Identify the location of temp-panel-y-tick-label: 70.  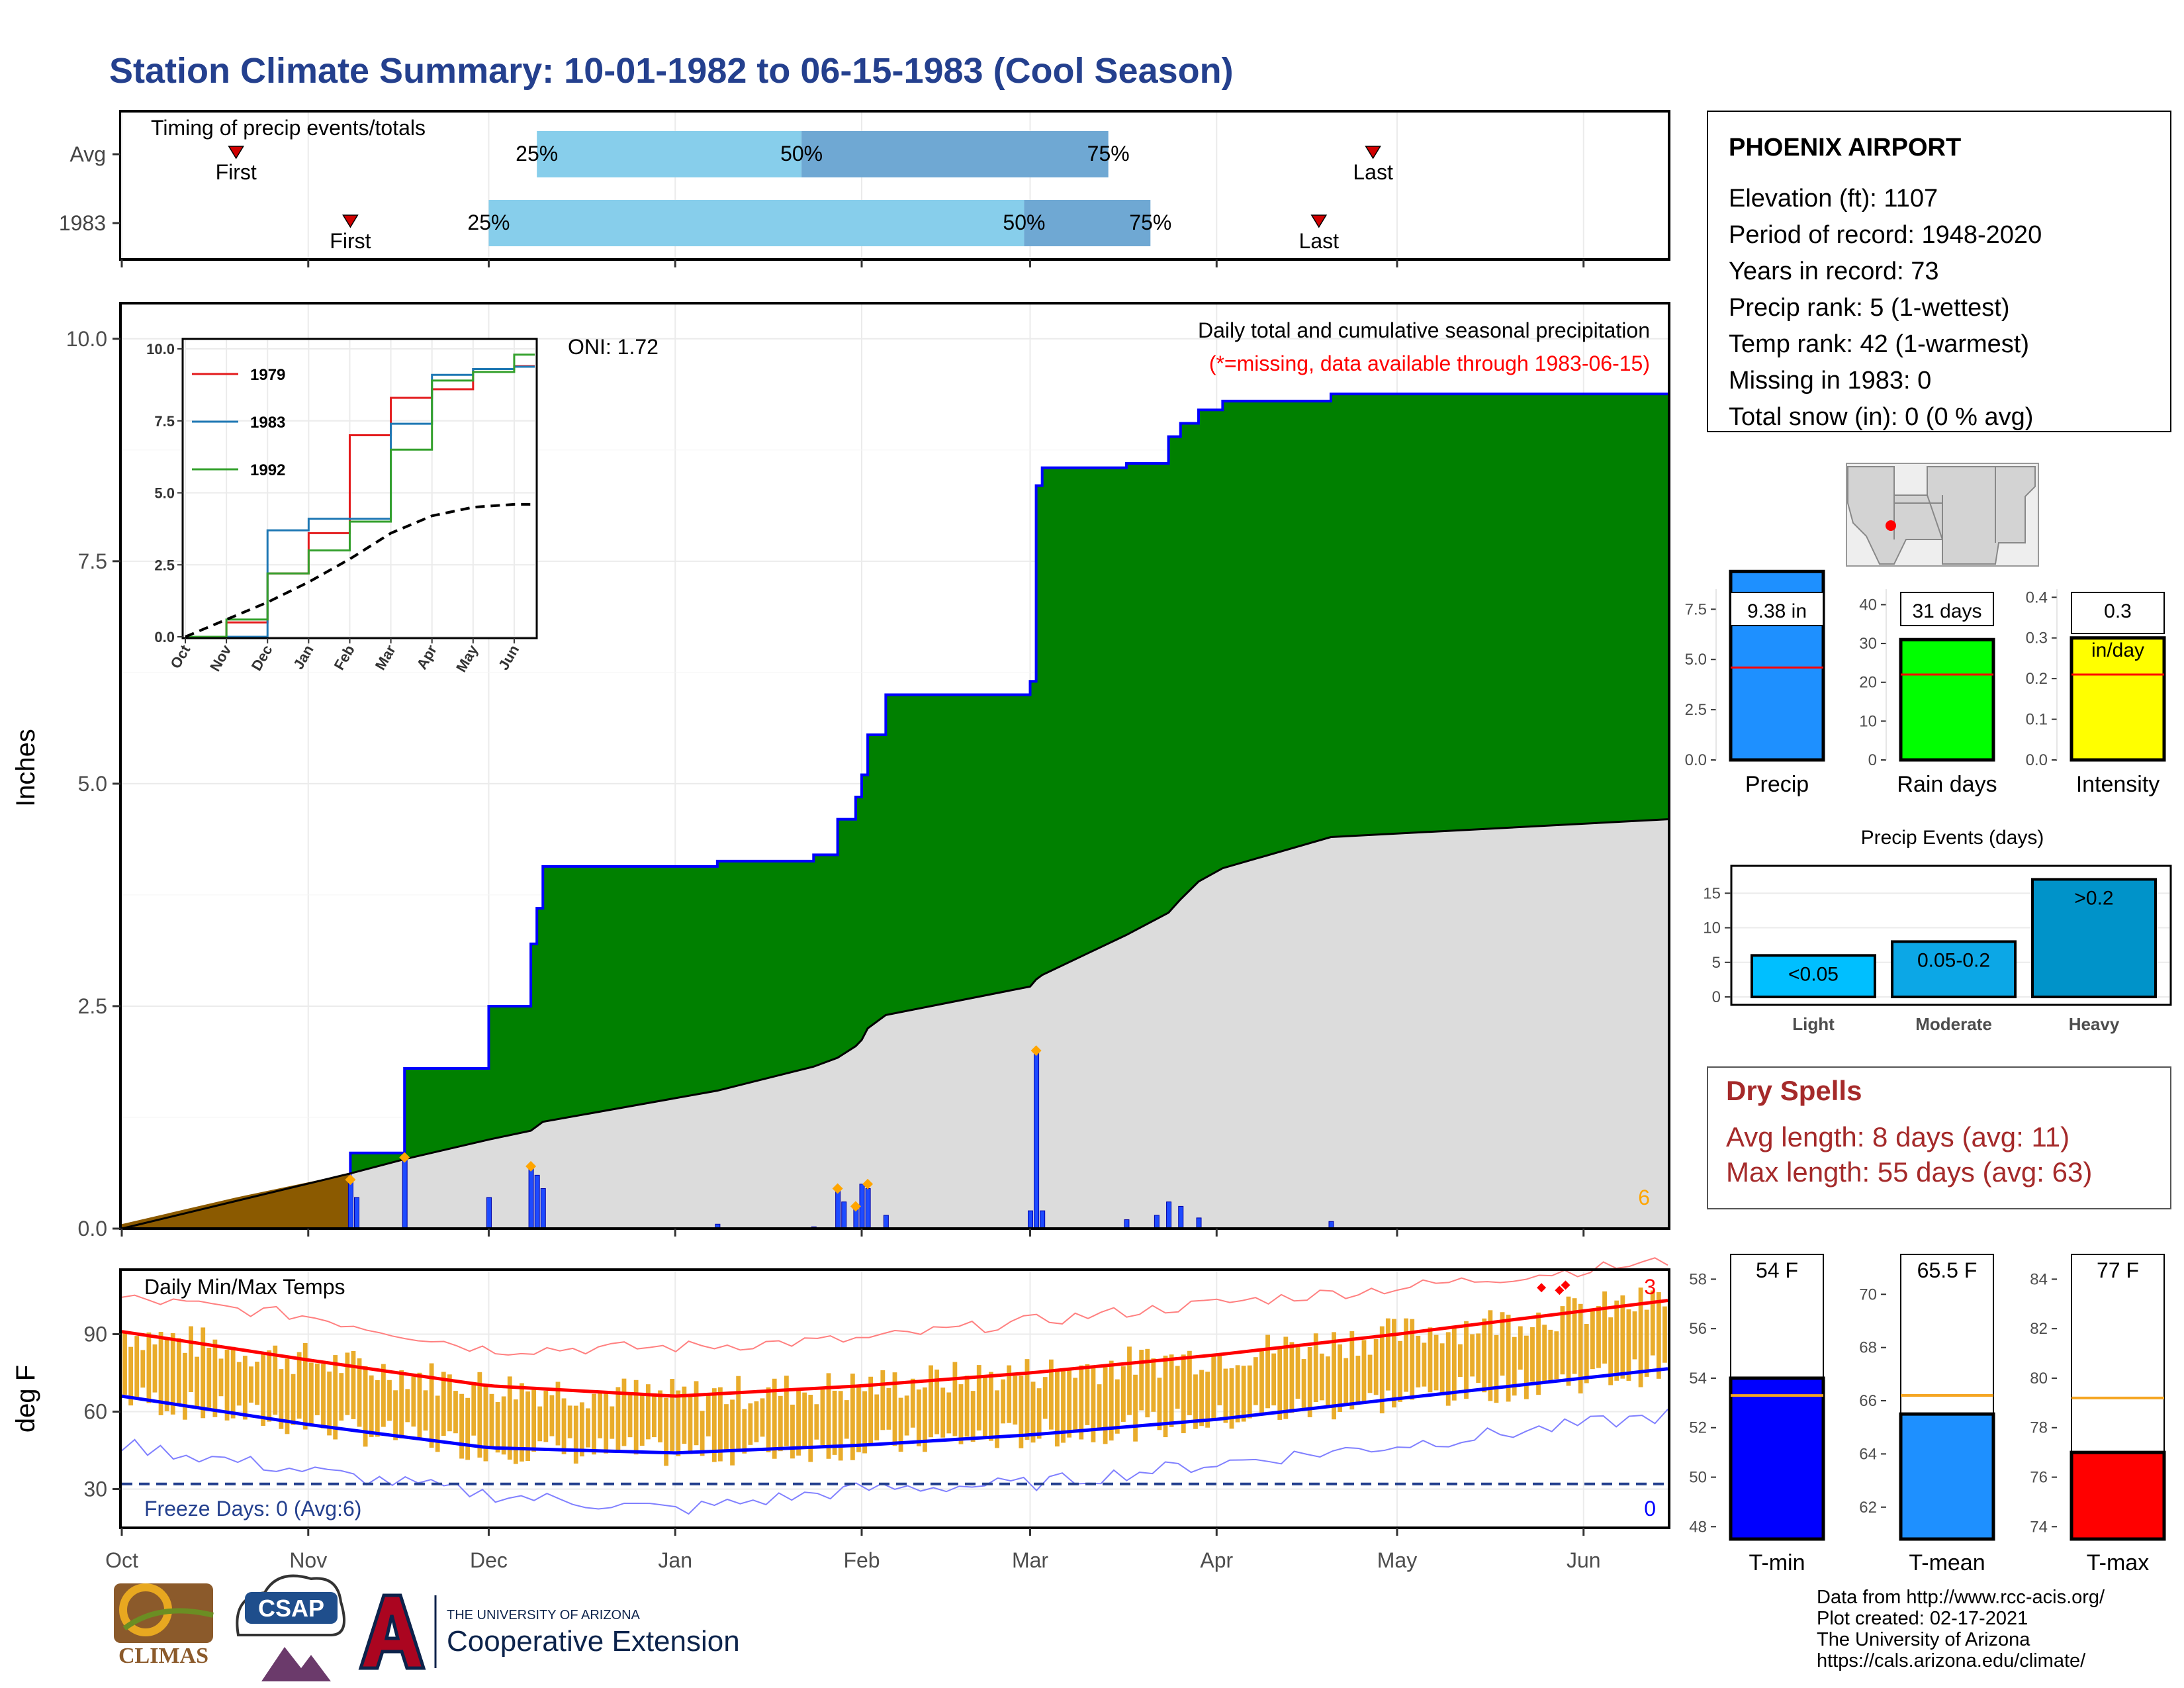
(1868, 1294).